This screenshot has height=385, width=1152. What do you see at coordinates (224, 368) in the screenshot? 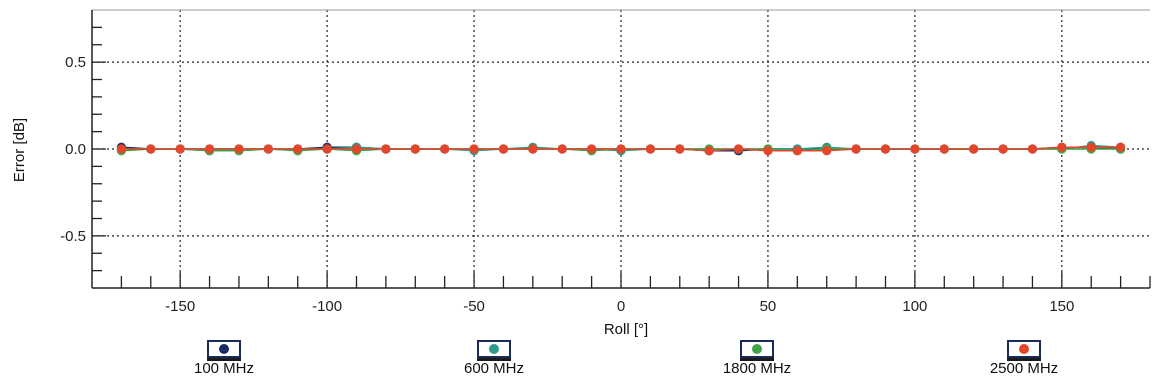
I see `legend-label: 100 MHz` at bounding box center [224, 368].